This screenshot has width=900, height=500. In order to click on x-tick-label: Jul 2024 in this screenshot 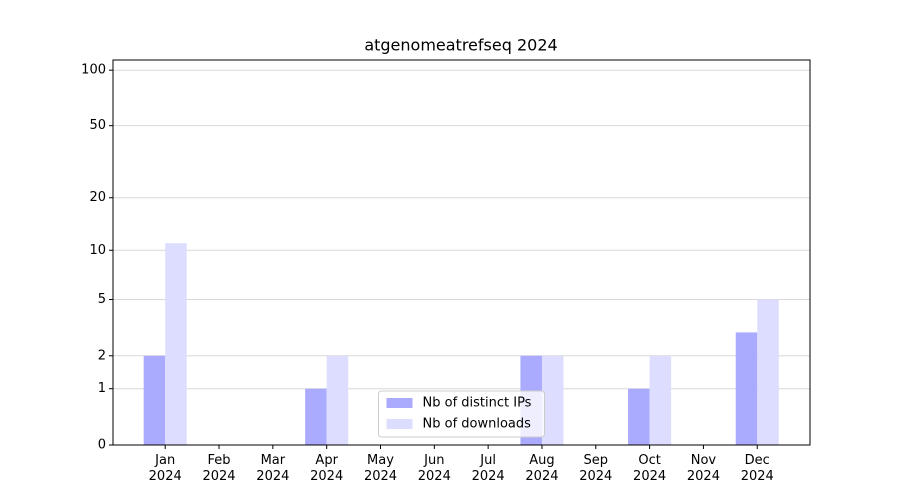, I will do `click(488, 468)`.